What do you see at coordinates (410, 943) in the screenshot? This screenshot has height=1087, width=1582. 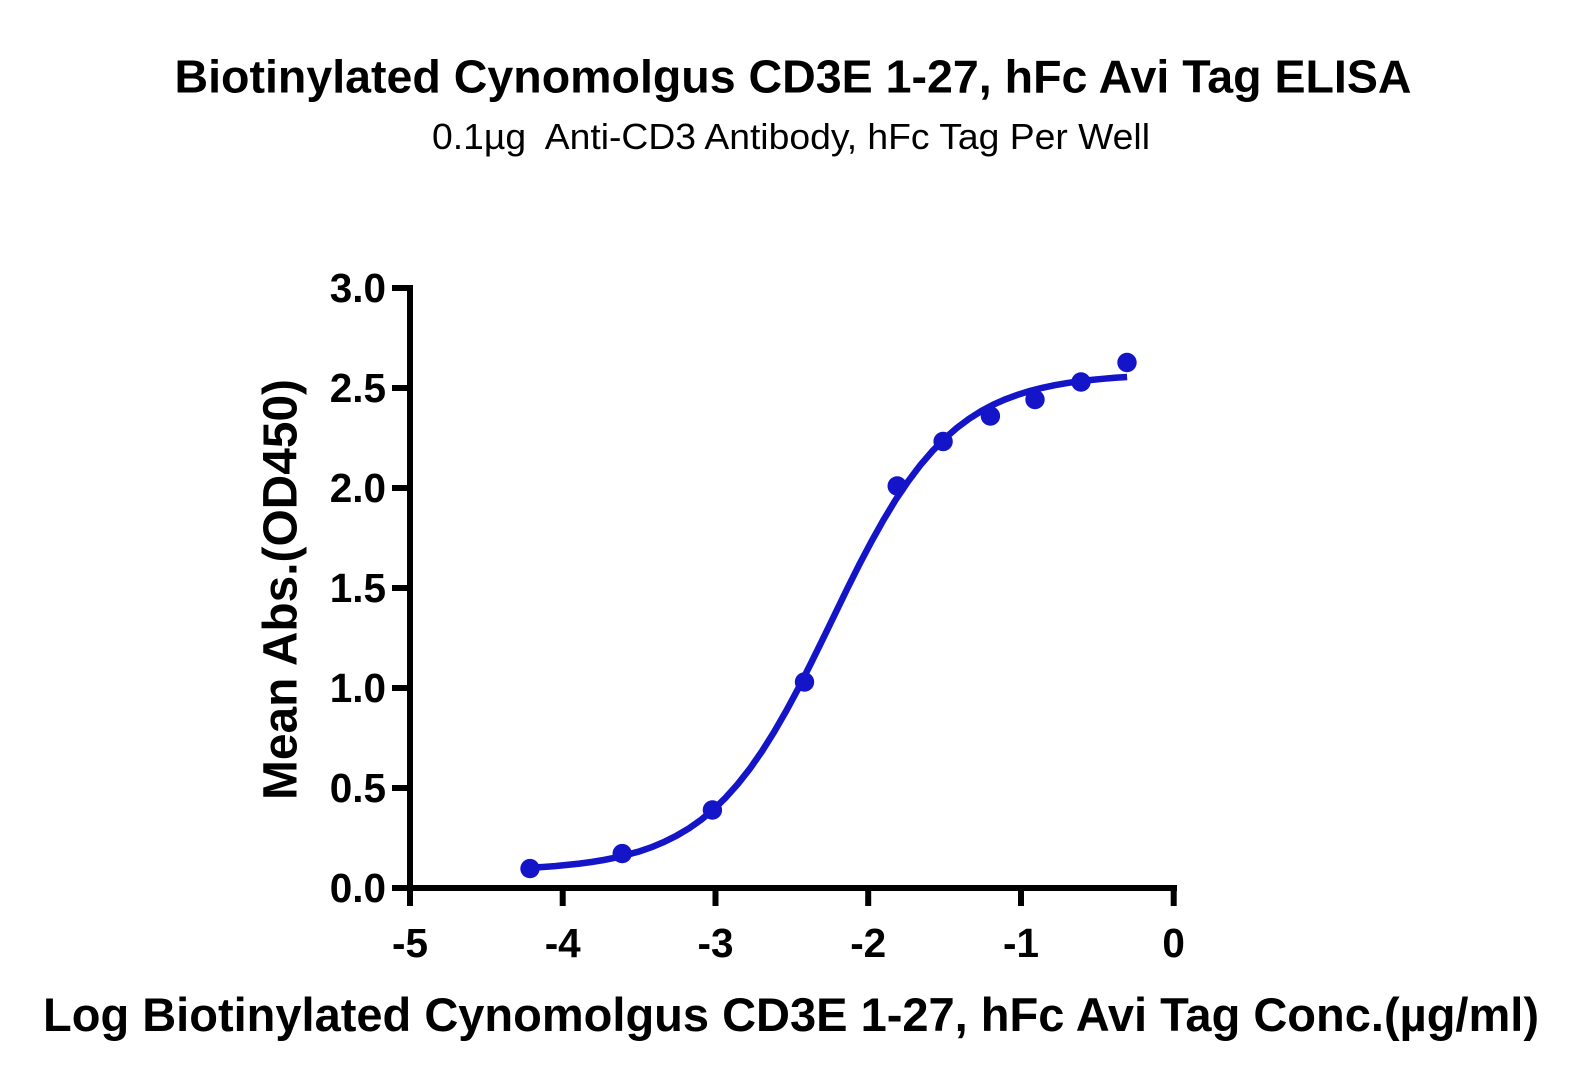 I see `svg-text: -5` at bounding box center [410, 943].